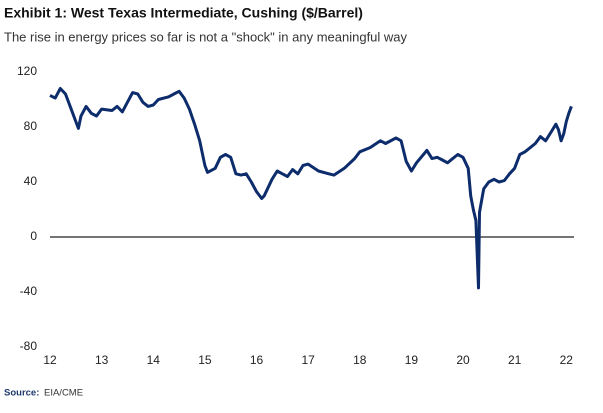  I want to click on y-tick-label: -80, so click(29, 346).